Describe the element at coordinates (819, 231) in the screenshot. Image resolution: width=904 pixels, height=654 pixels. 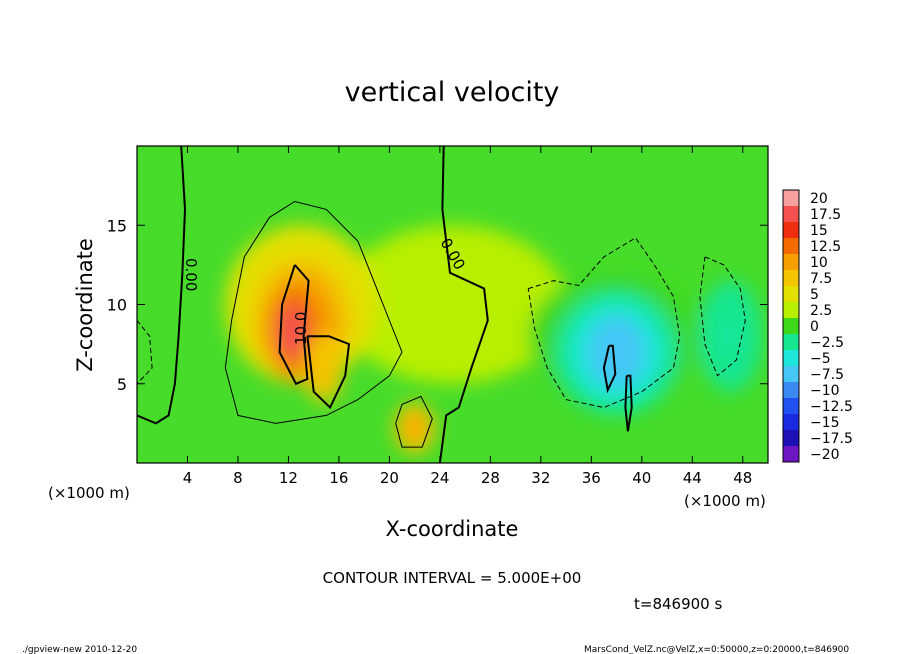
I see `colorbar-label: 15` at that location.